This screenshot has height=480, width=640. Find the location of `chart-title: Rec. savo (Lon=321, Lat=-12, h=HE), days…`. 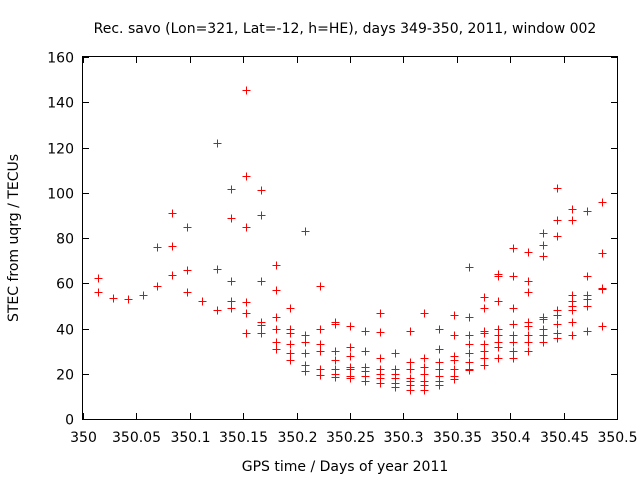

chart-title: Rec. savo (Lon=321, Lat=-12, h=HE), days… is located at coordinates (345, 29).